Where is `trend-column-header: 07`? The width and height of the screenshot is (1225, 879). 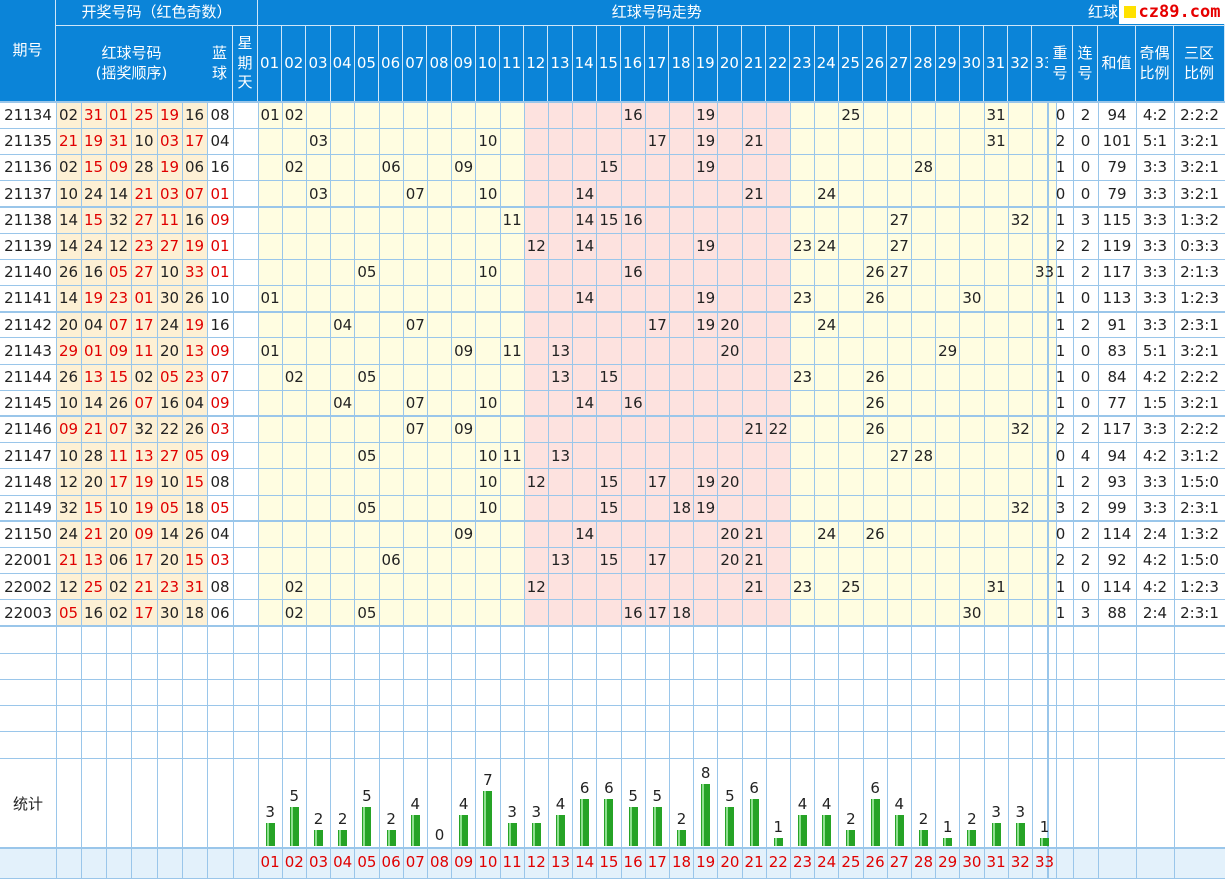 trend-column-header: 07 is located at coordinates (415, 64).